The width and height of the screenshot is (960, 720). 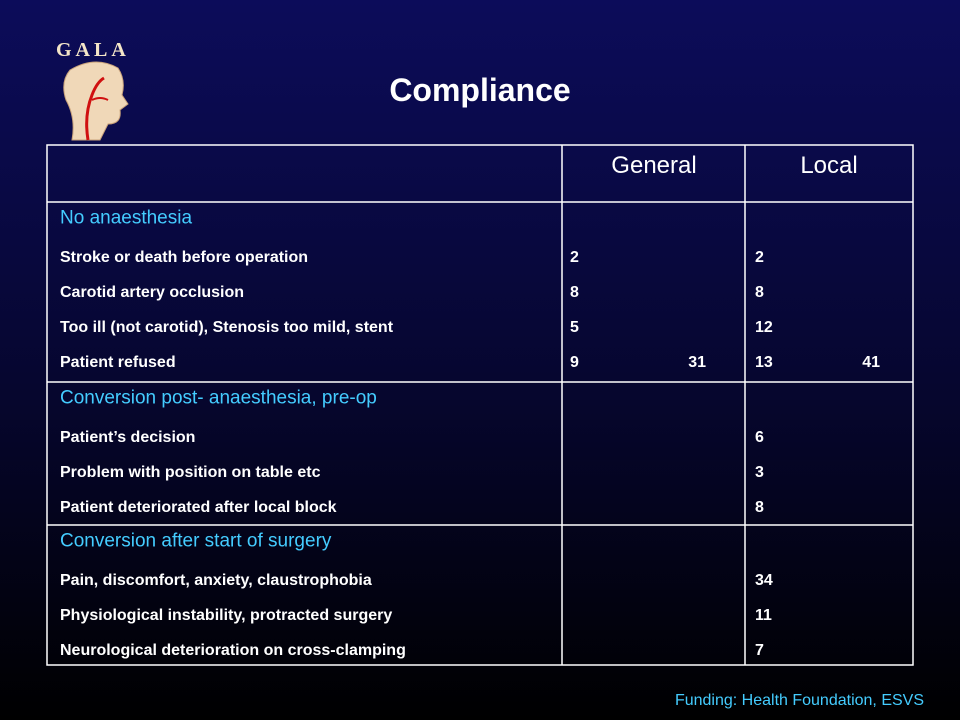 I want to click on local-total: 41, so click(x=871, y=362).